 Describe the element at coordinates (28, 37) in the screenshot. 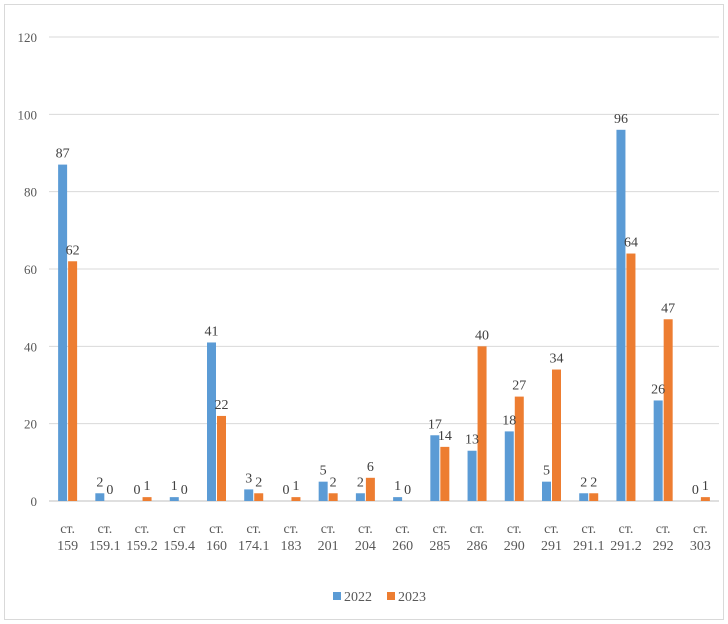

I see `y-tick-label: 120` at that location.